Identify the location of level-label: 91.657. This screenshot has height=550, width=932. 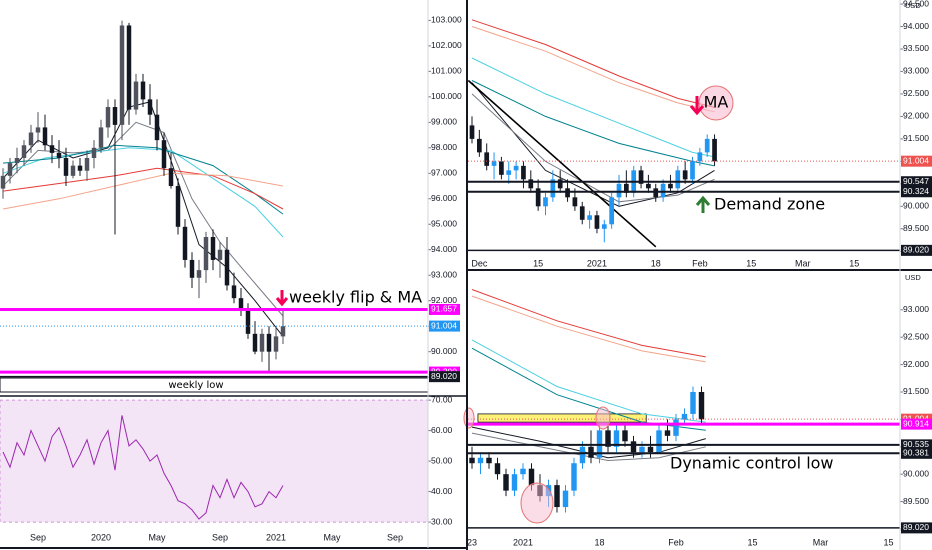
(444, 309).